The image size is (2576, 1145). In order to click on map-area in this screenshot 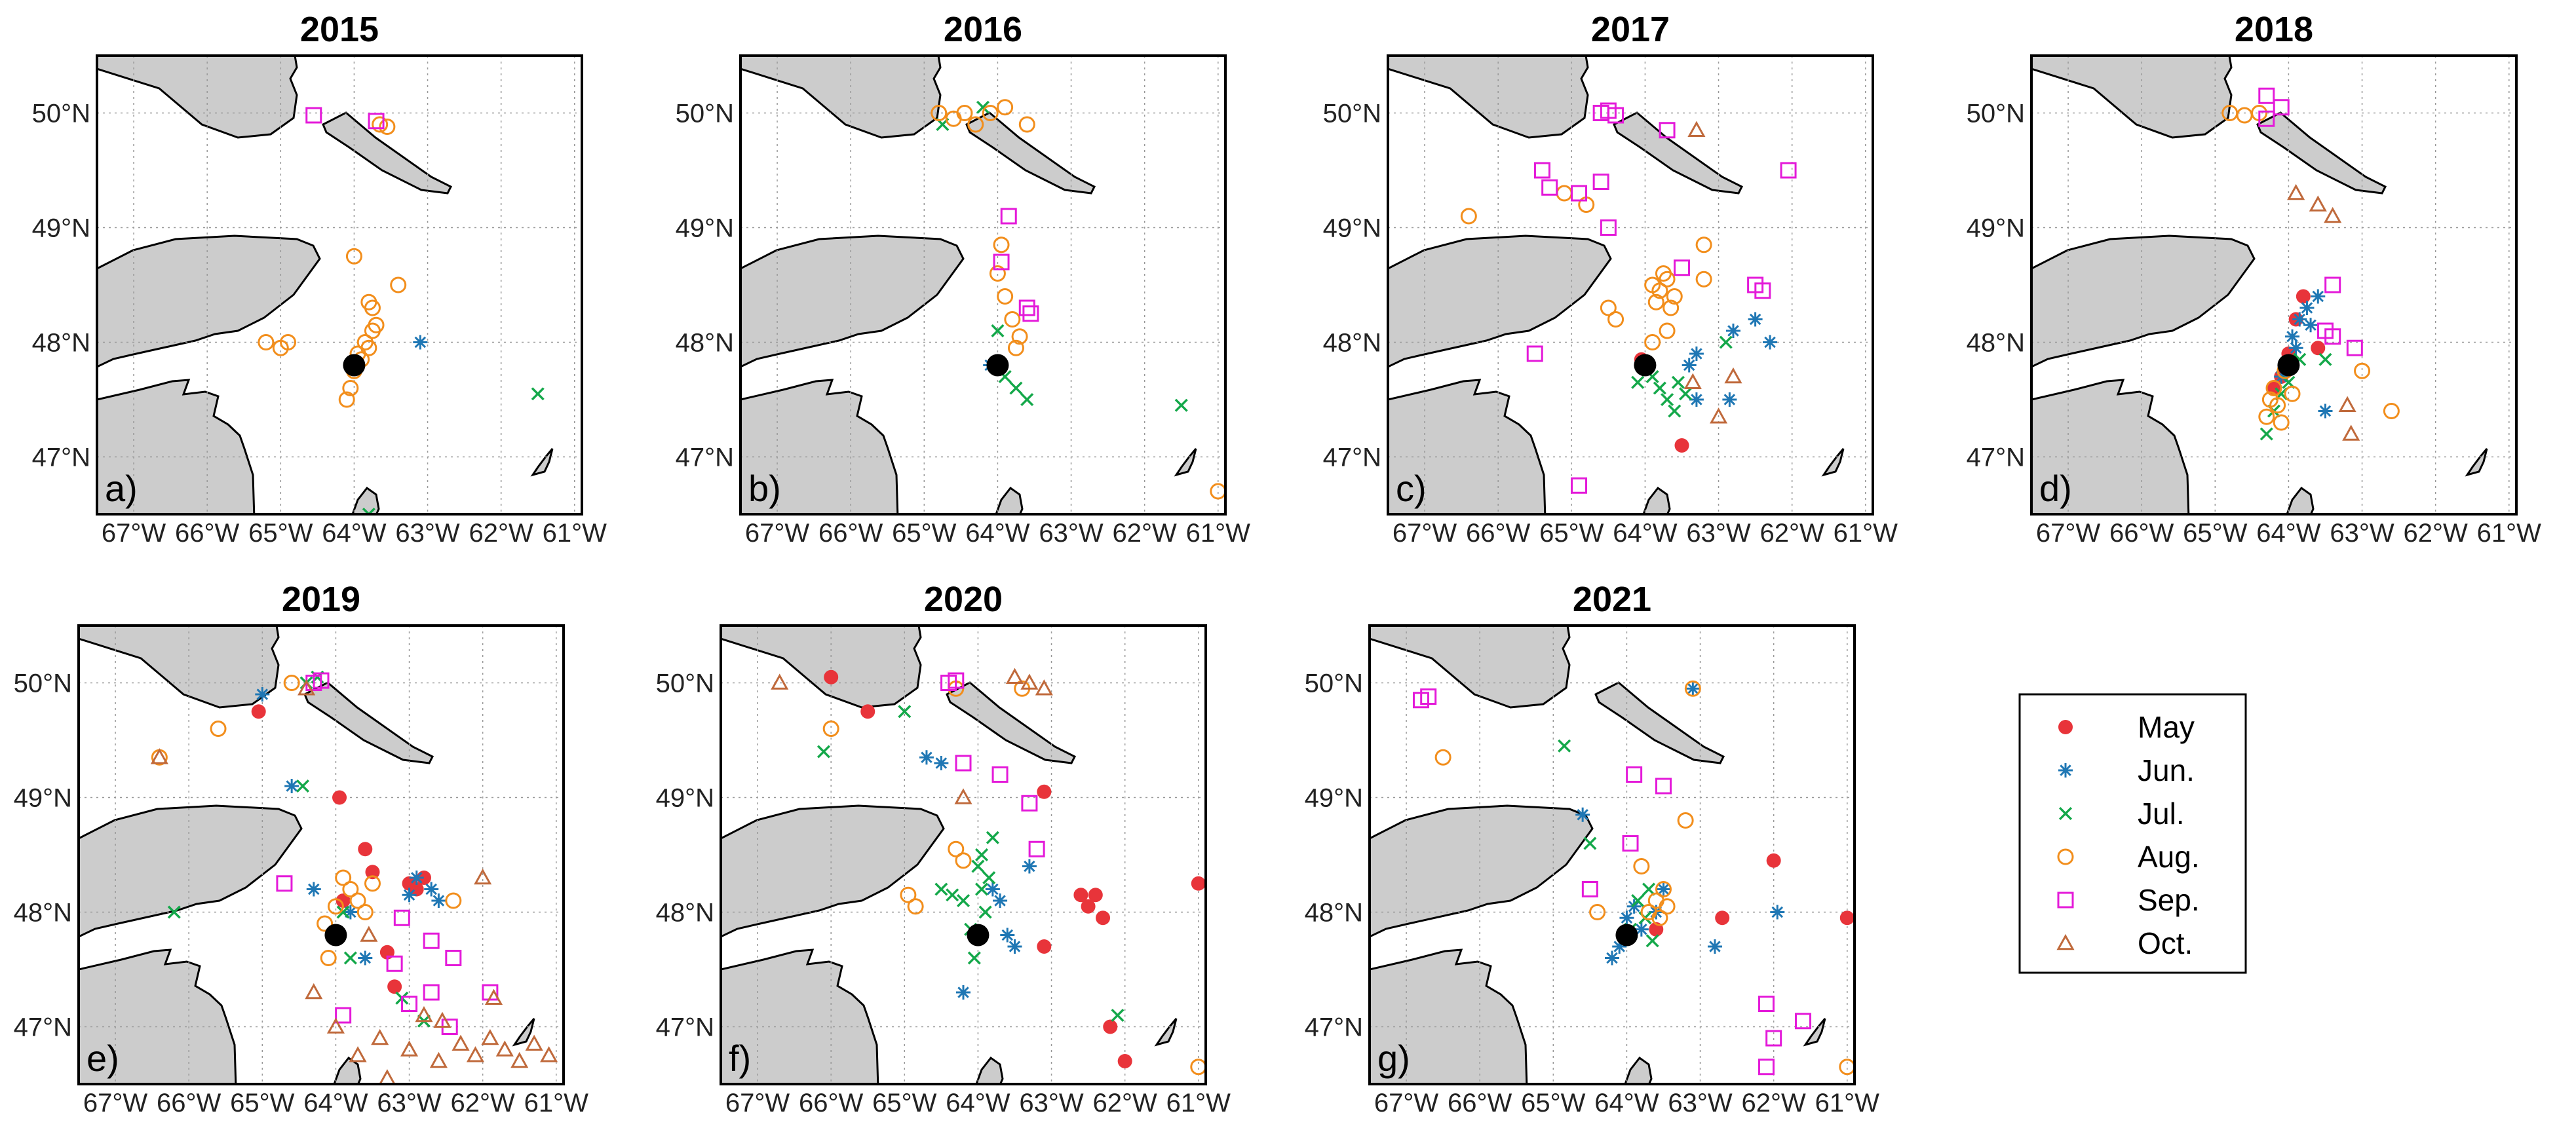, I will do `click(339, 285)`.